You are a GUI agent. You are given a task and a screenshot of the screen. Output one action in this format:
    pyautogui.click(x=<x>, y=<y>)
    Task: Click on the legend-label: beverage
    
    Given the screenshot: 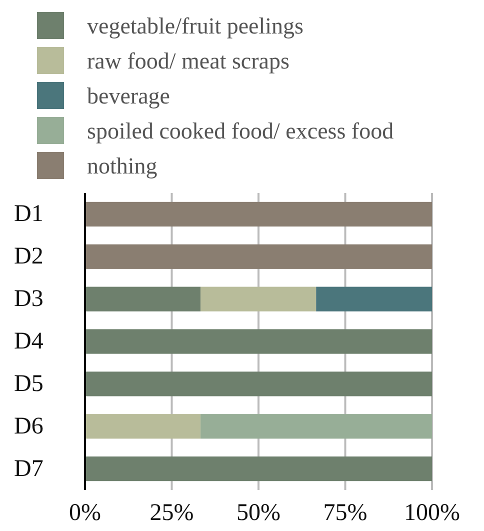 What is the action you would take?
    pyautogui.click(x=128, y=96)
    